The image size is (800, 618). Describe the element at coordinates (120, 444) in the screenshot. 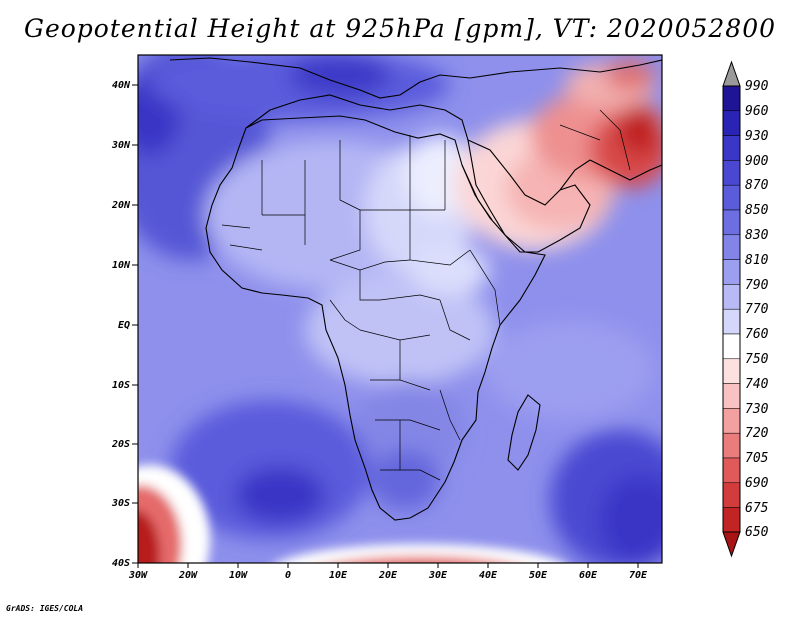

I see `lat-tick-label: 20S` at that location.